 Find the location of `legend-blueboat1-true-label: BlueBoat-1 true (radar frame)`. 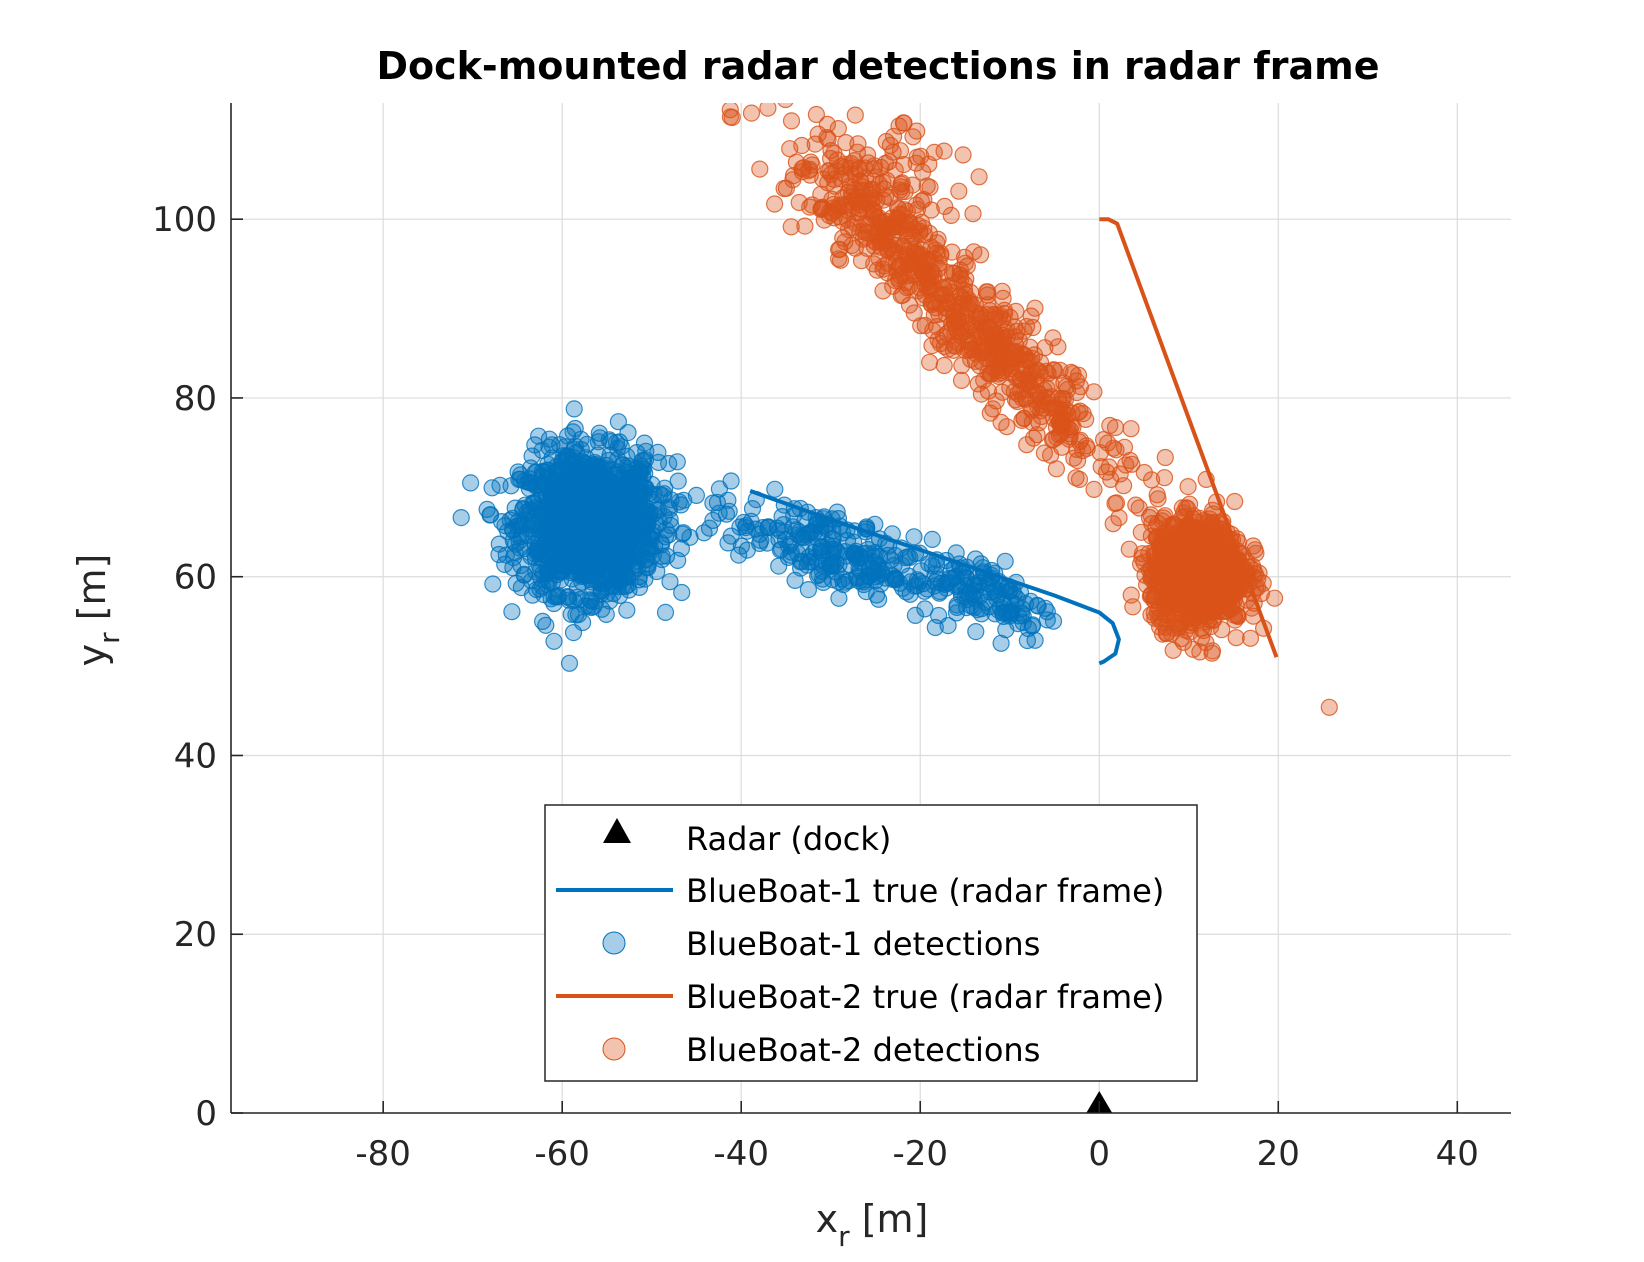

legend-blueboat1-true-label: BlueBoat-1 true (radar frame) is located at coordinates (925, 891).